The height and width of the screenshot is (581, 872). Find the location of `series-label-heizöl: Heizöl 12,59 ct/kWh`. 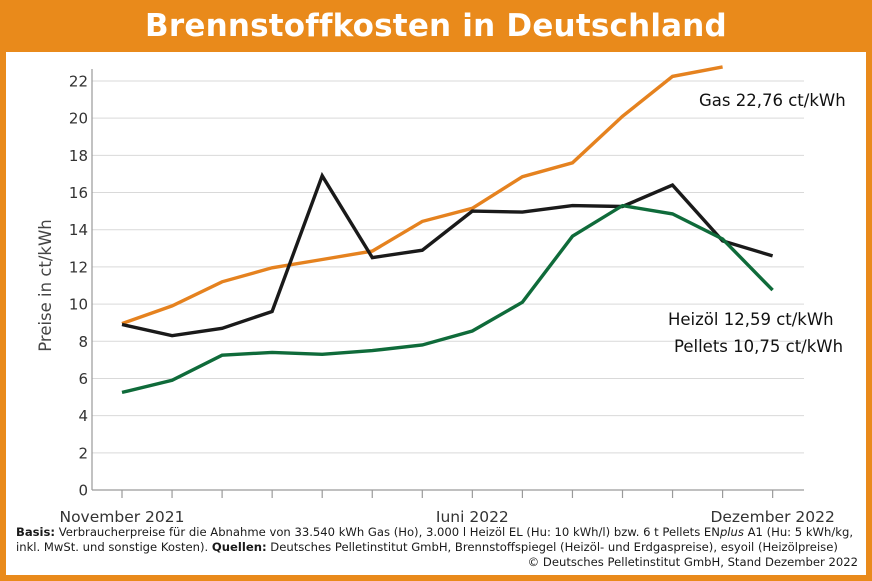

series-label-heizöl: Heizöl 12,59 ct/kWh is located at coordinates (751, 319).